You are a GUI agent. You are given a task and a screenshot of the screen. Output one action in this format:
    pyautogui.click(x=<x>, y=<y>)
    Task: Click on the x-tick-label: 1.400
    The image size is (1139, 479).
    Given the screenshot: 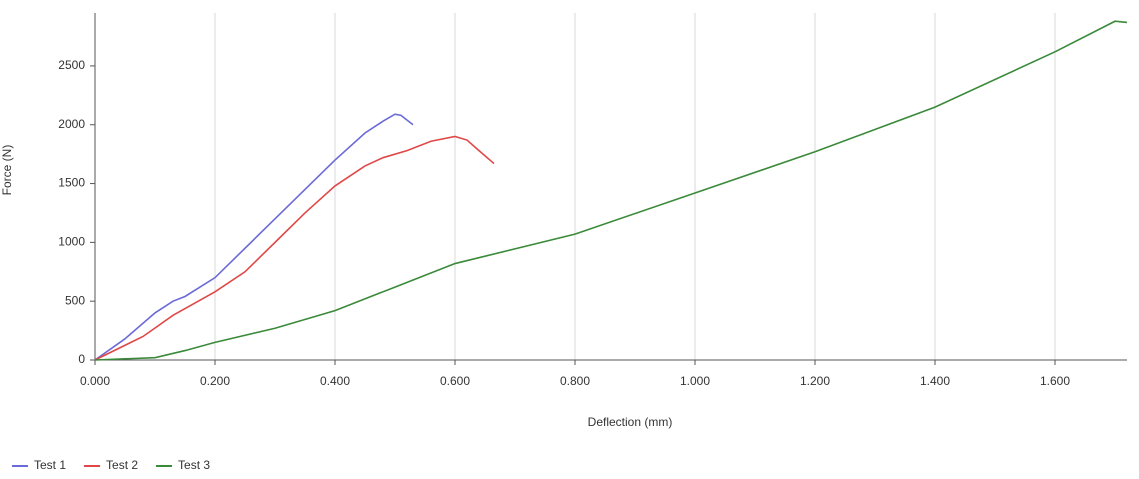 What is the action you would take?
    pyautogui.click(x=935, y=381)
    